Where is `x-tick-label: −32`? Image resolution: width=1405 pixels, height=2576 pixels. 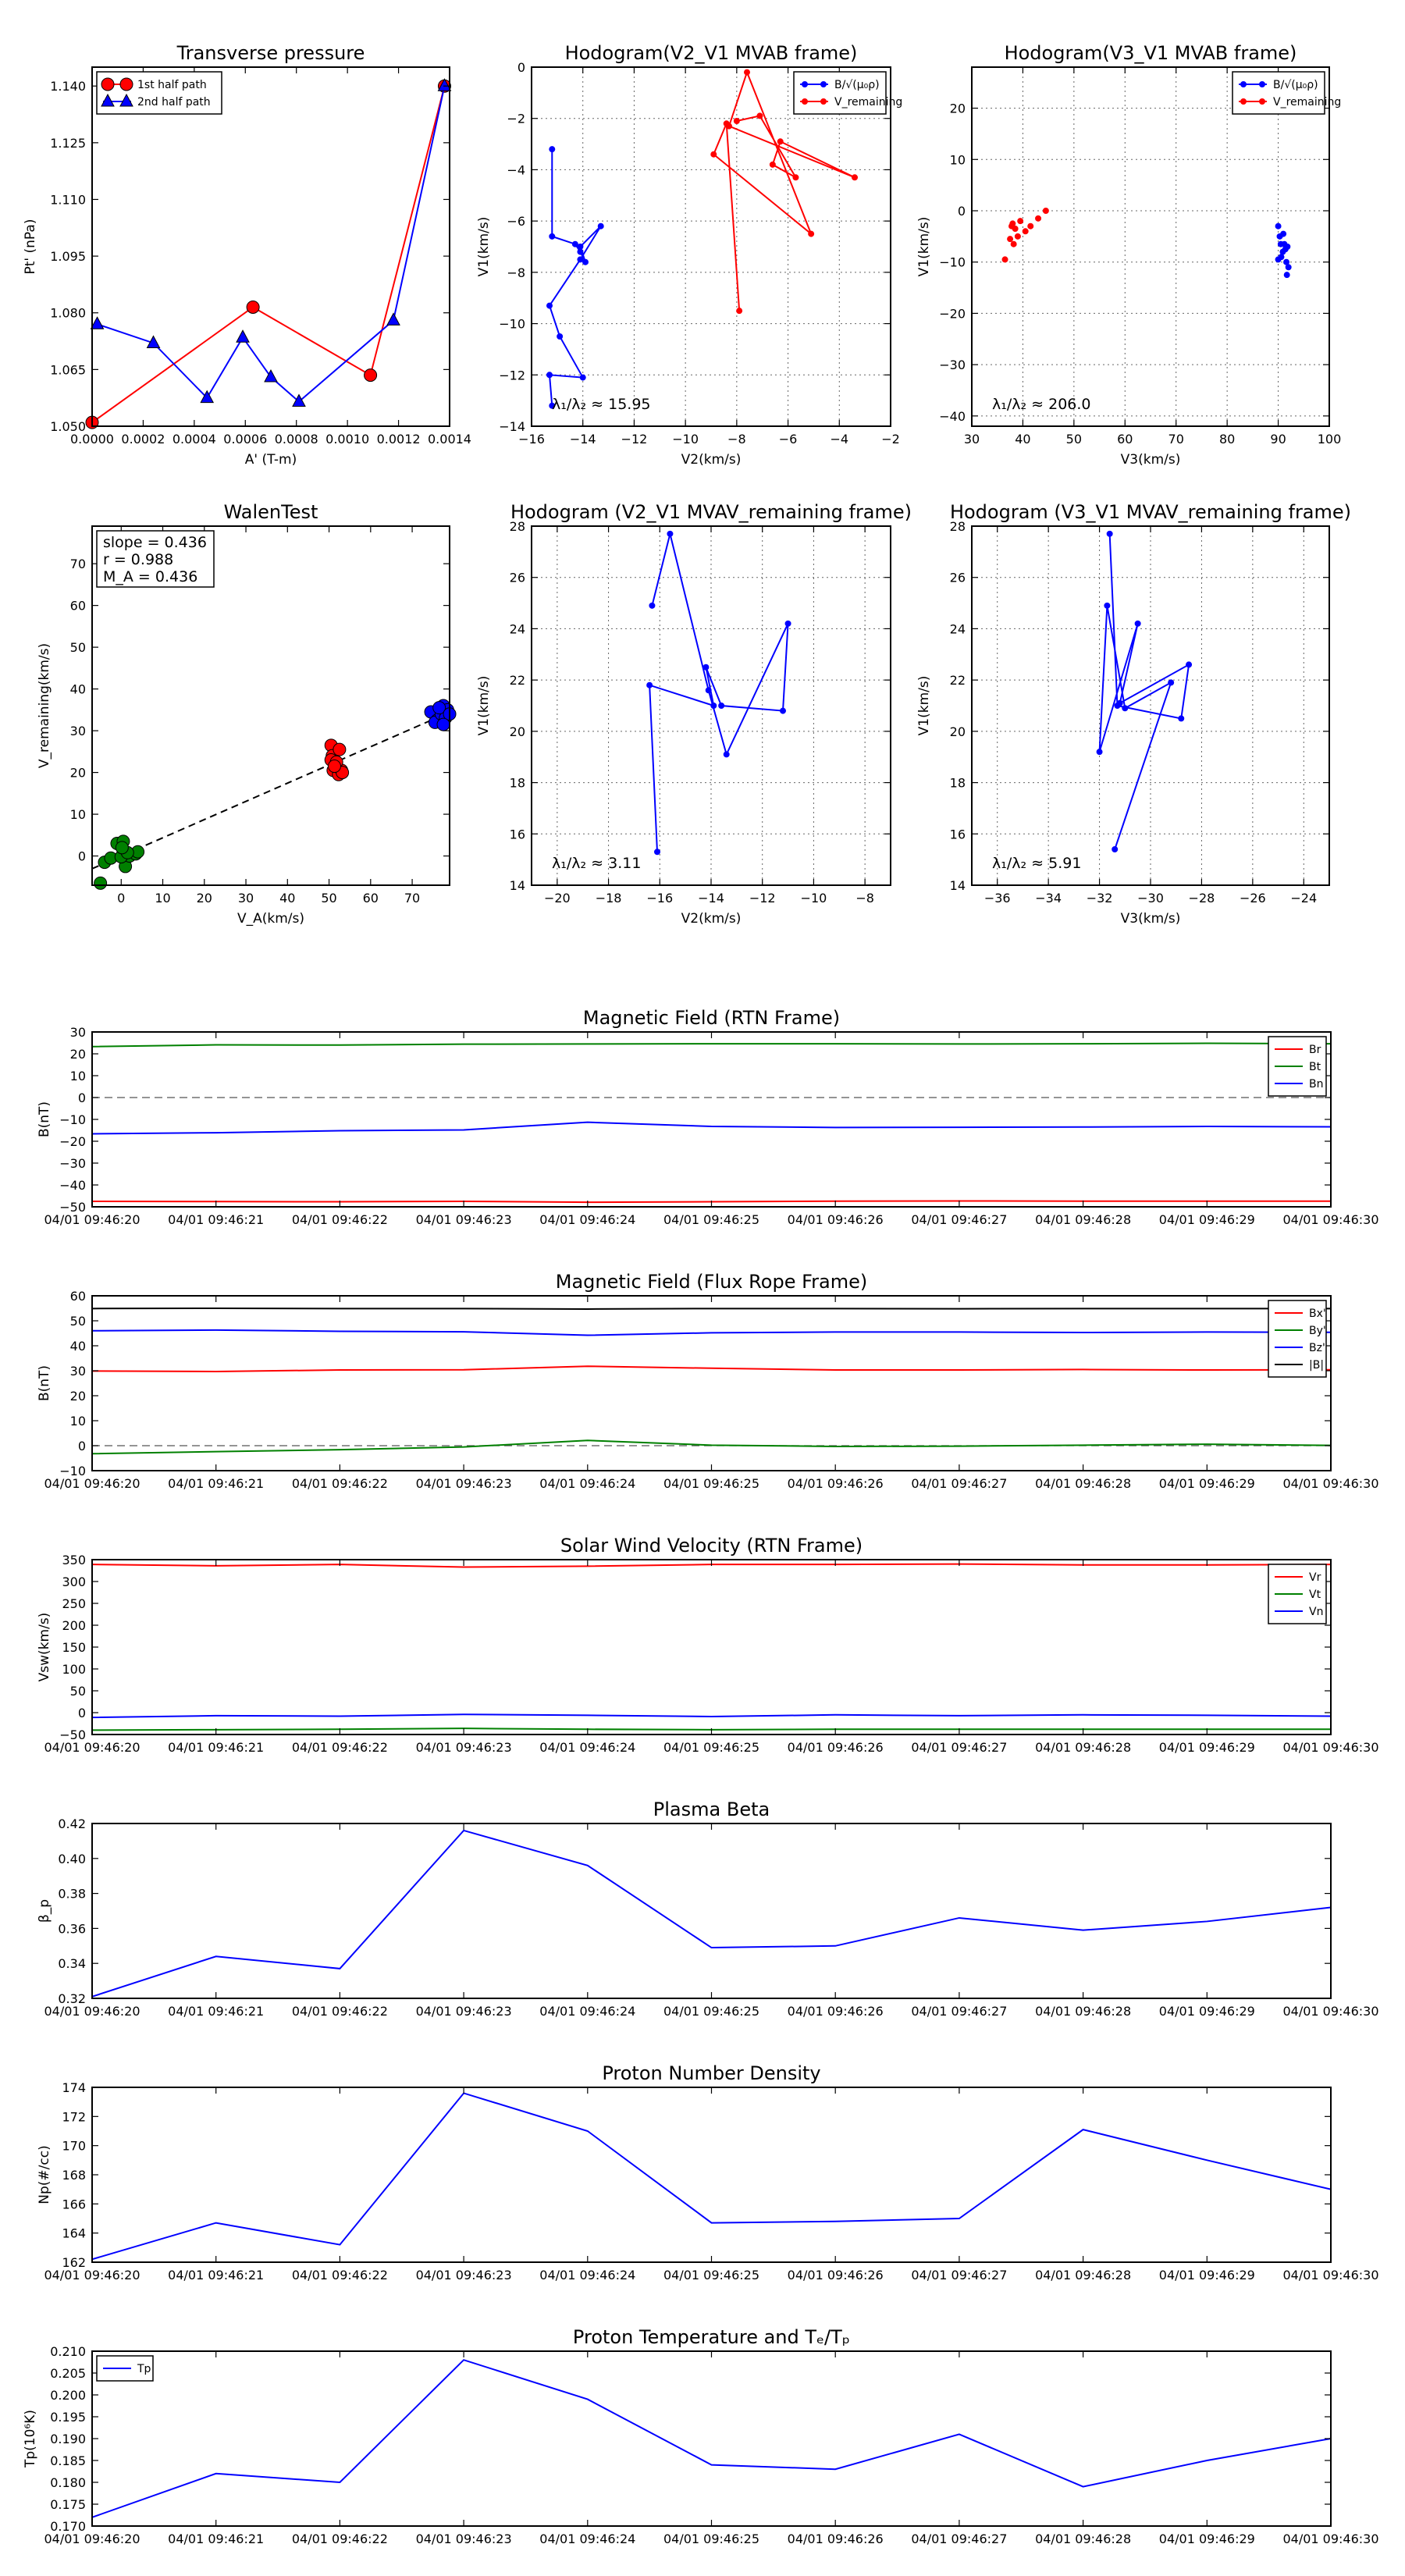
x-tick-label: −32 is located at coordinates (1100, 899).